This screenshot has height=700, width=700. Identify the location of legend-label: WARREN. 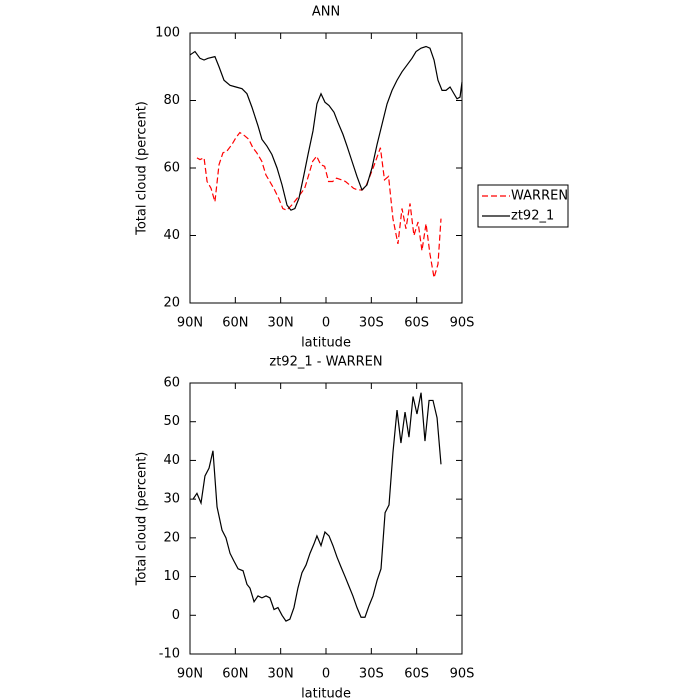
(539, 196).